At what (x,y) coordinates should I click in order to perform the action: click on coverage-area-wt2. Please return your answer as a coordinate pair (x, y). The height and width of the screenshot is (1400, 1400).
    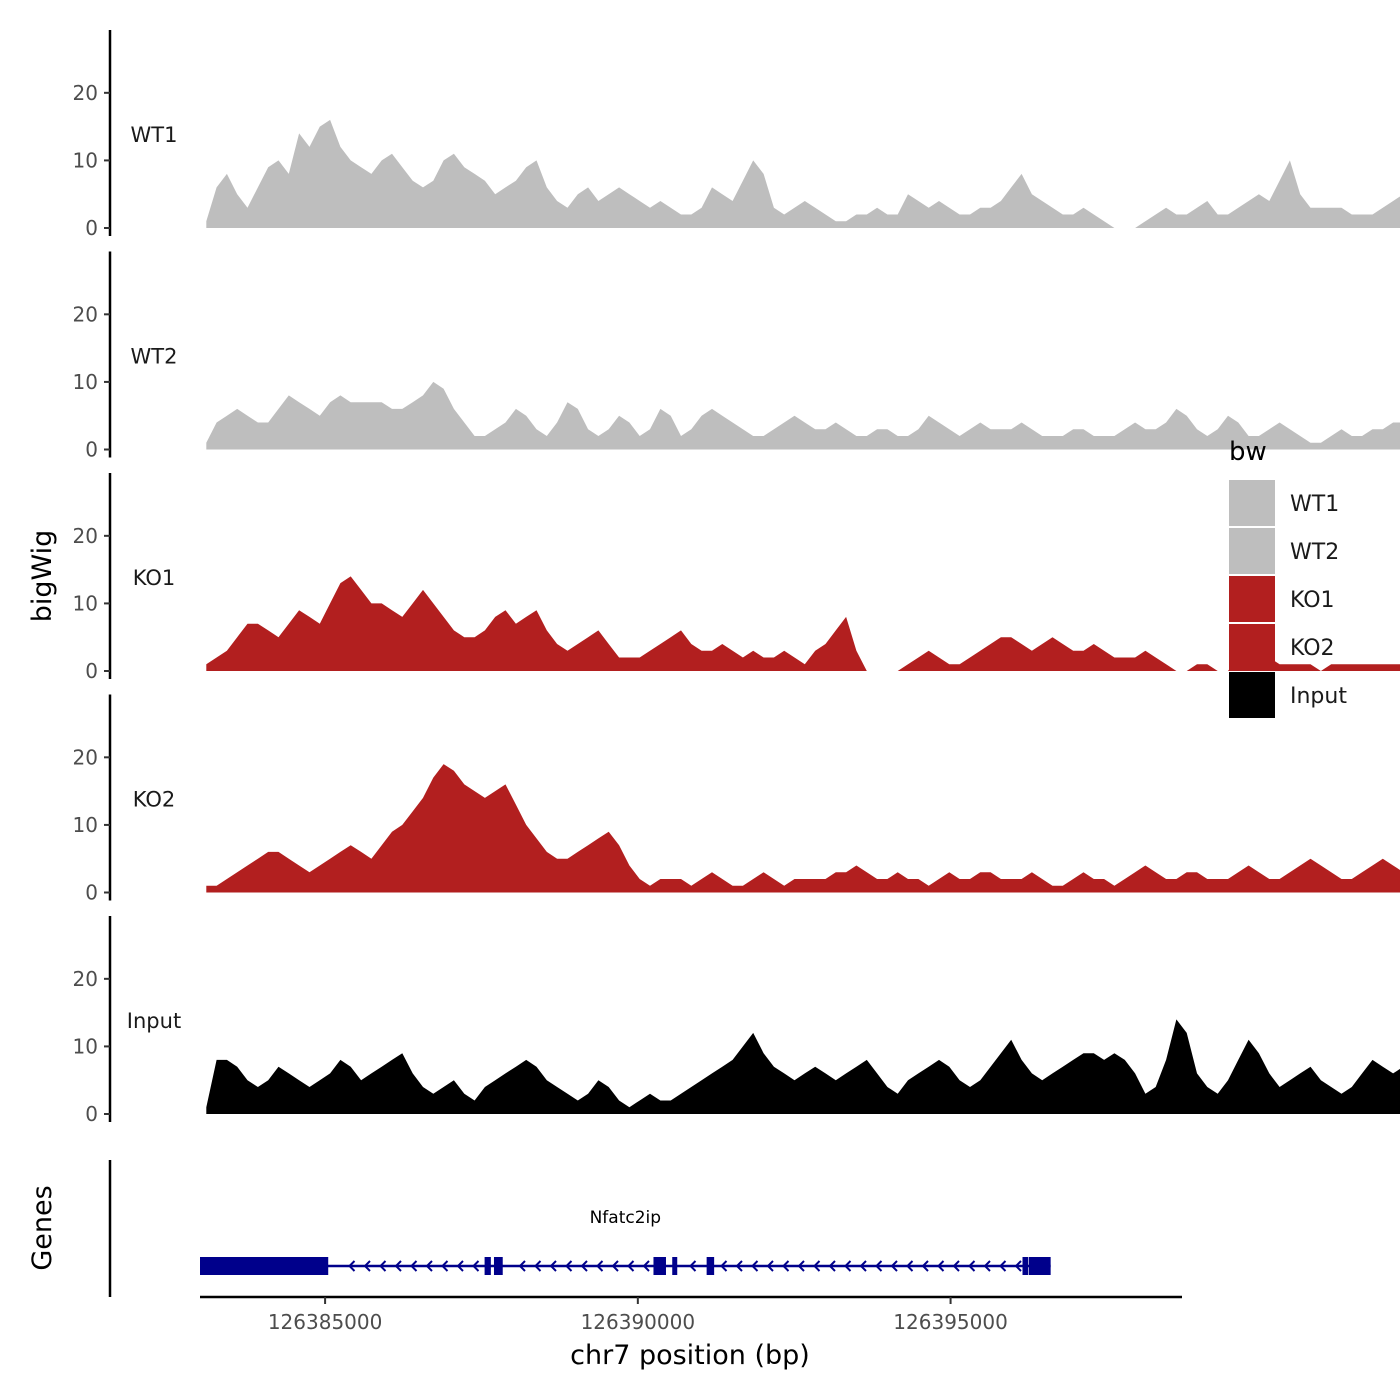
    Looking at the image, I should click on (803, 415).